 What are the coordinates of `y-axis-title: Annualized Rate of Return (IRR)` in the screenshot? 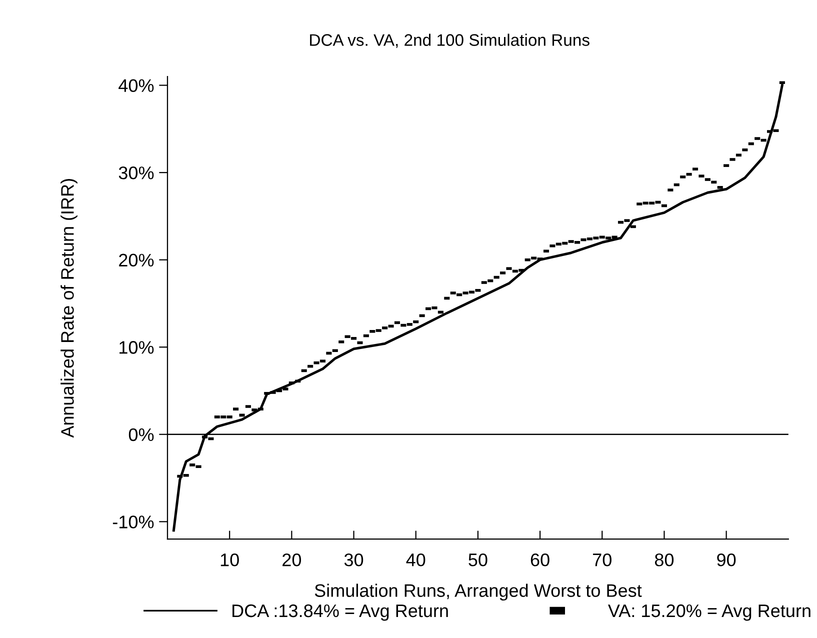 It's located at (69, 308).